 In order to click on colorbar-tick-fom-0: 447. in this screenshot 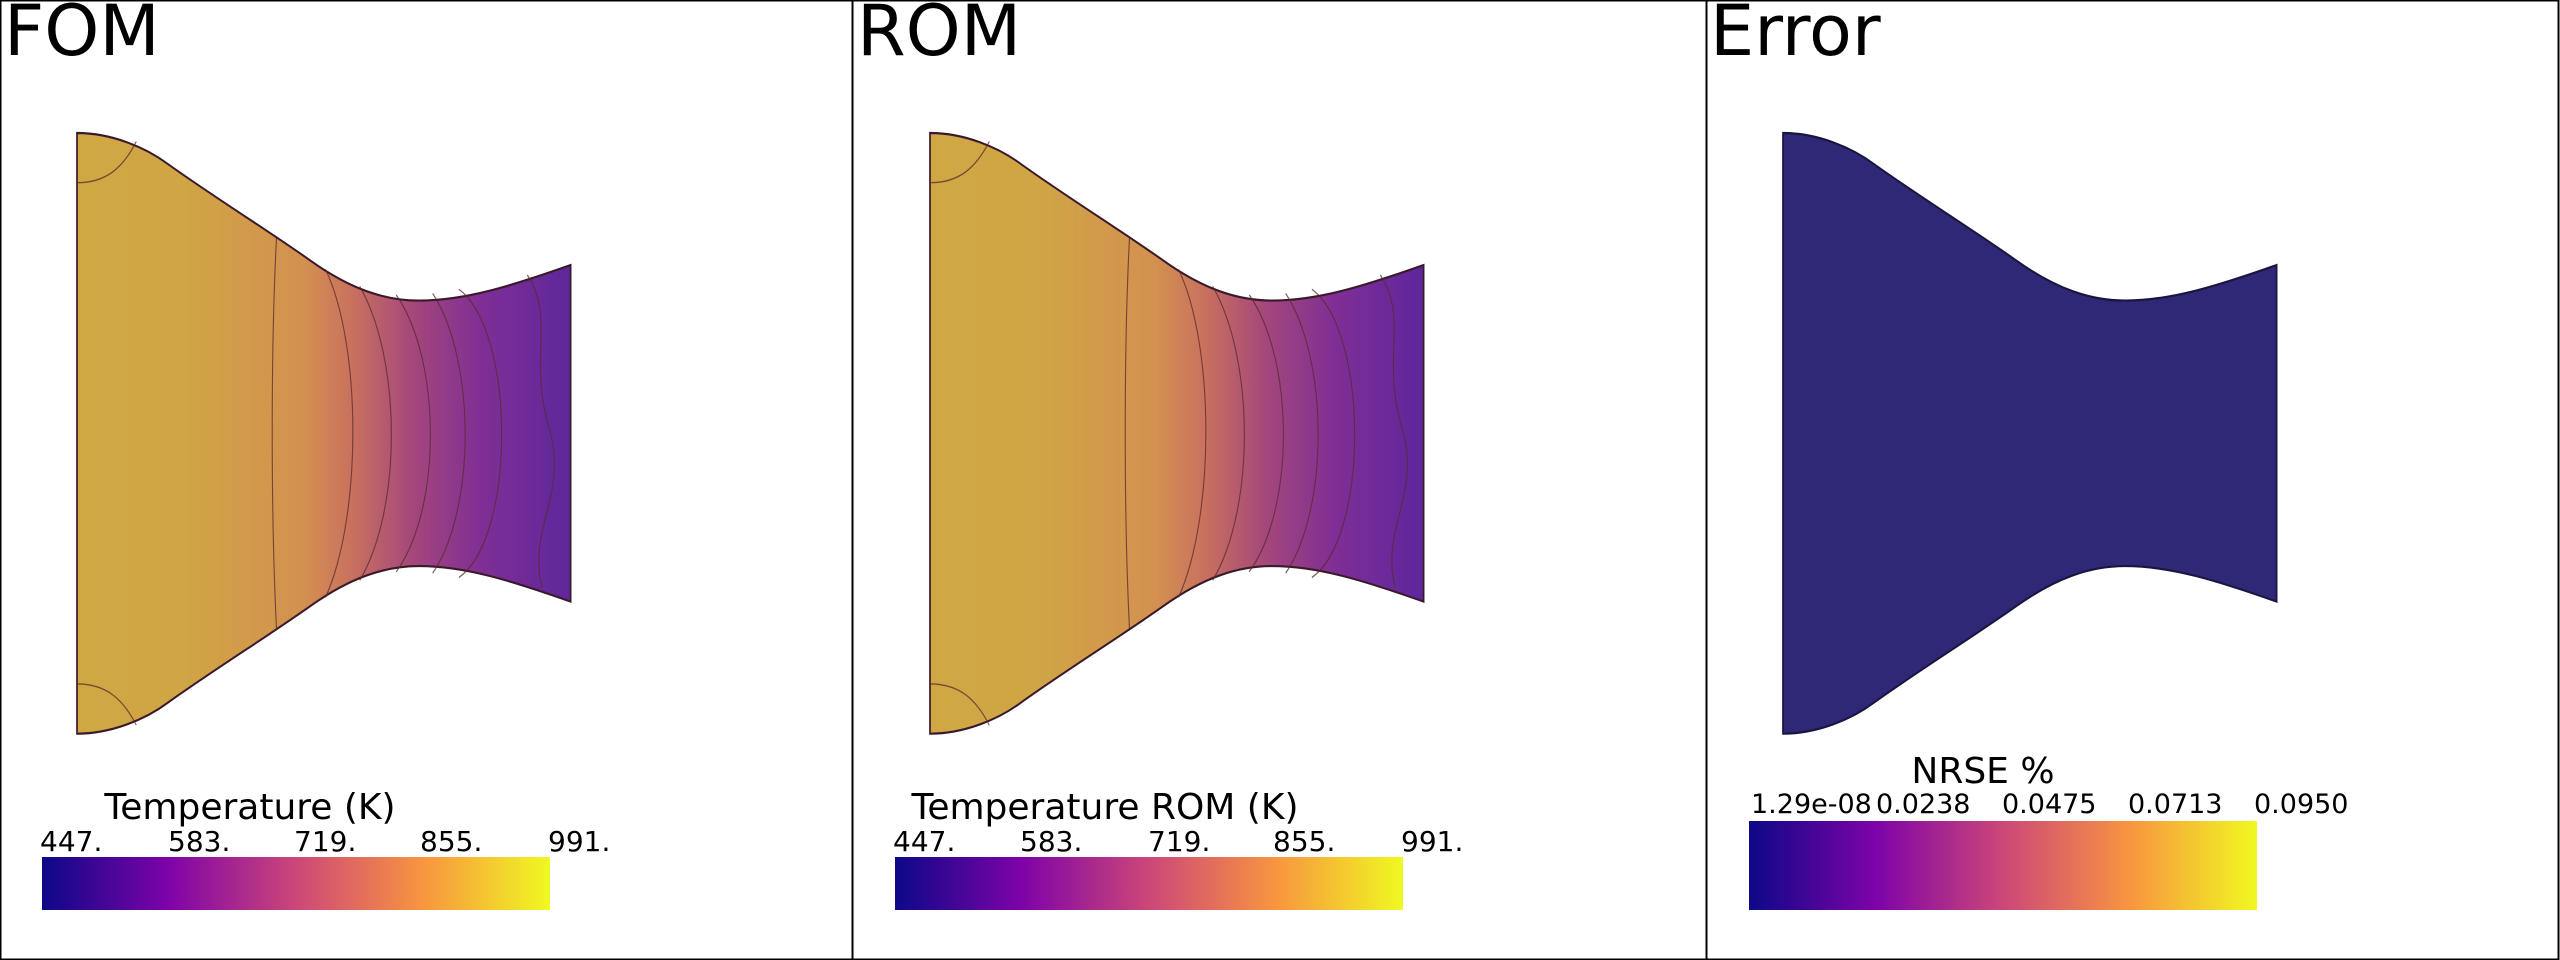, I will do `click(71, 841)`.